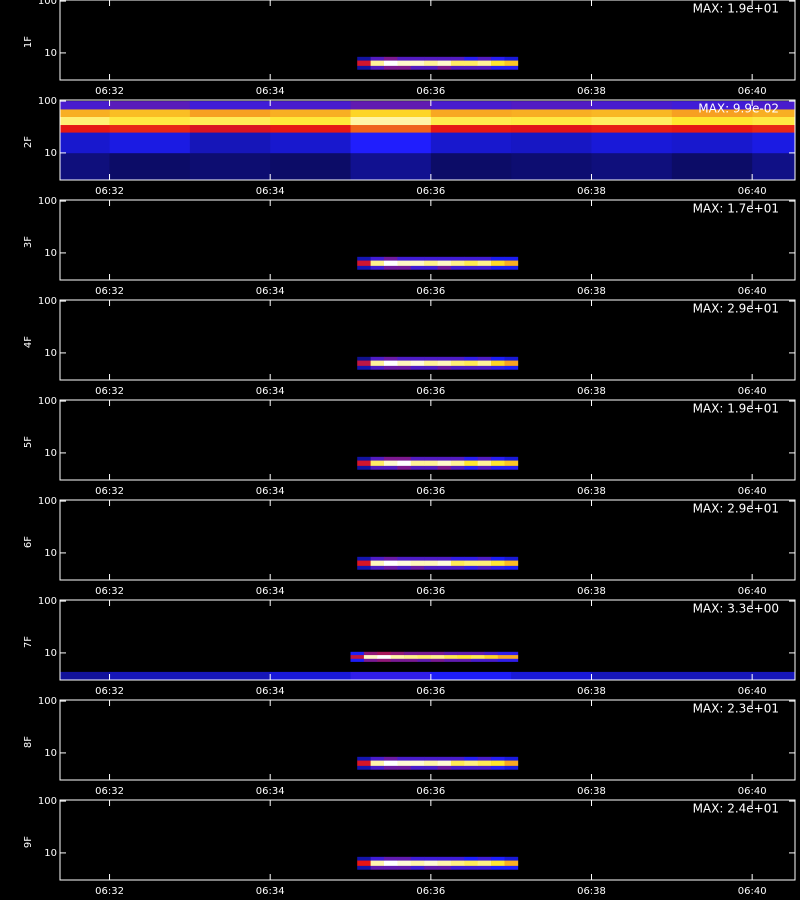 Image resolution: width=800 pixels, height=900 pixels. I want to click on plot-frame, so click(427, 140).